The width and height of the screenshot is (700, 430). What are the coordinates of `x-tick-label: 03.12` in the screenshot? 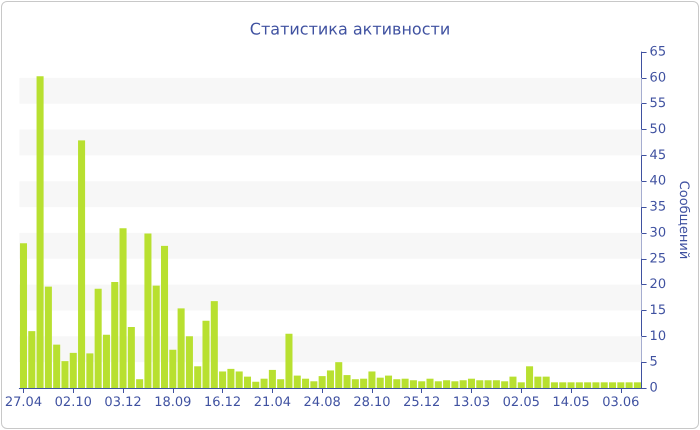 It's located at (123, 402).